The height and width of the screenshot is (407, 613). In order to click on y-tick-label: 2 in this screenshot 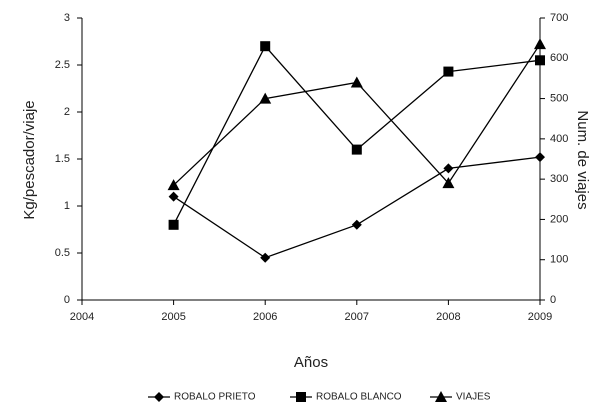, I will do `click(67, 112)`.